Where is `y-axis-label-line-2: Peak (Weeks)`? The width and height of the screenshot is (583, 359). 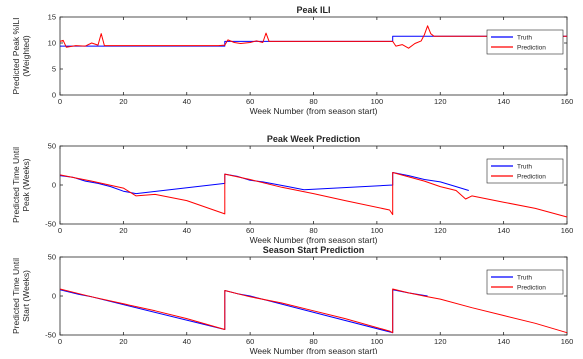
y-axis-label-line-2: Peak (Weeks) is located at coordinates (26, 184).